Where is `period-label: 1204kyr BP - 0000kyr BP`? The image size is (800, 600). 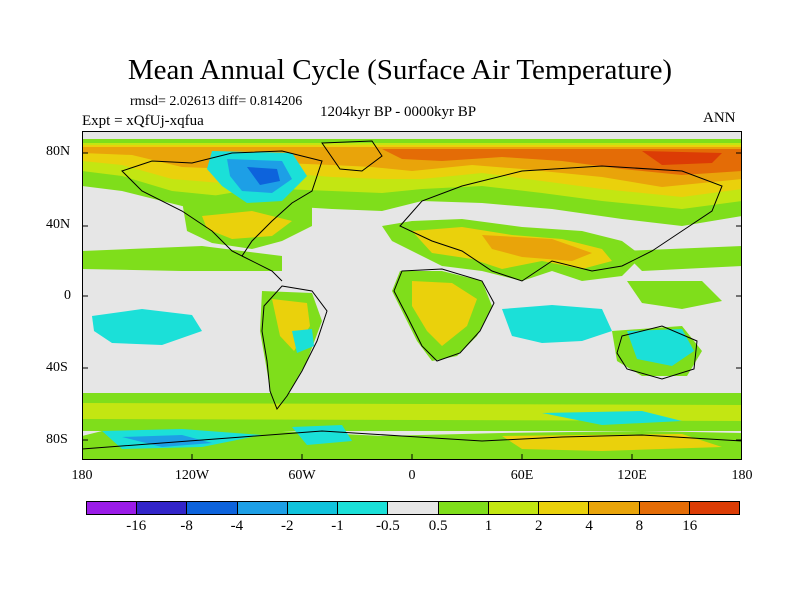 period-label: 1204kyr BP - 0000kyr BP is located at coordinates (398, 112).